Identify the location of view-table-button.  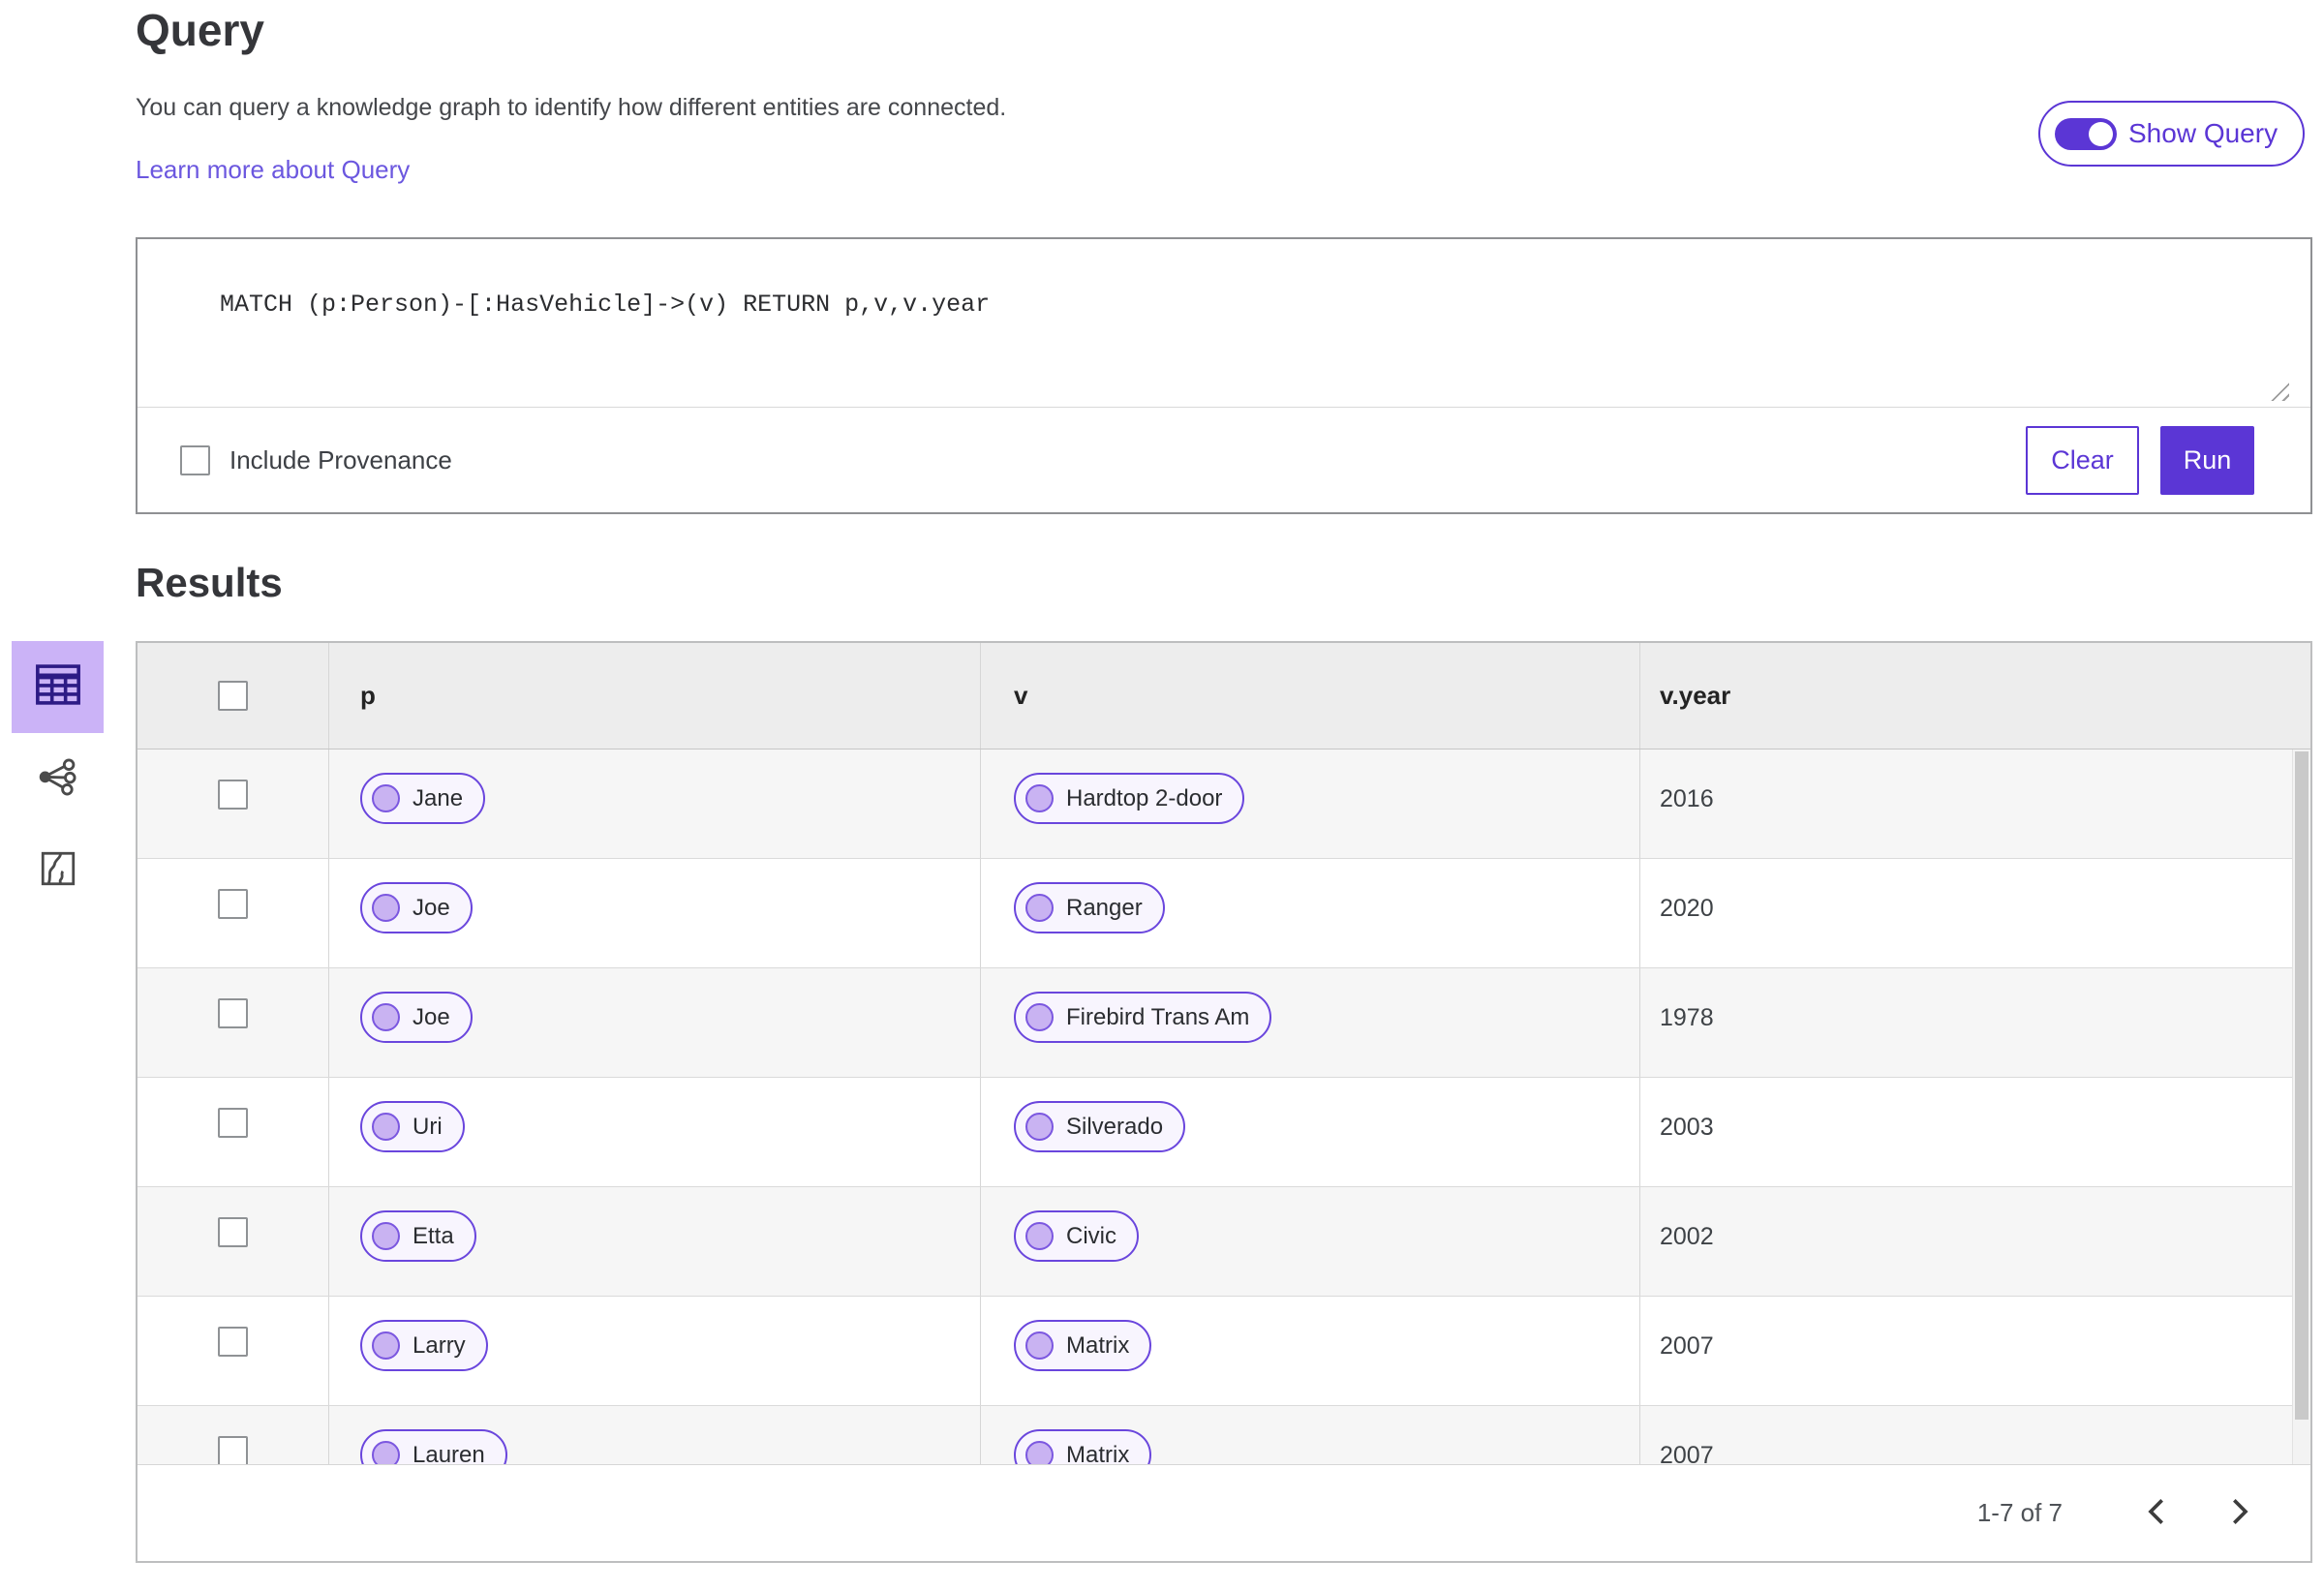
(58, 687).